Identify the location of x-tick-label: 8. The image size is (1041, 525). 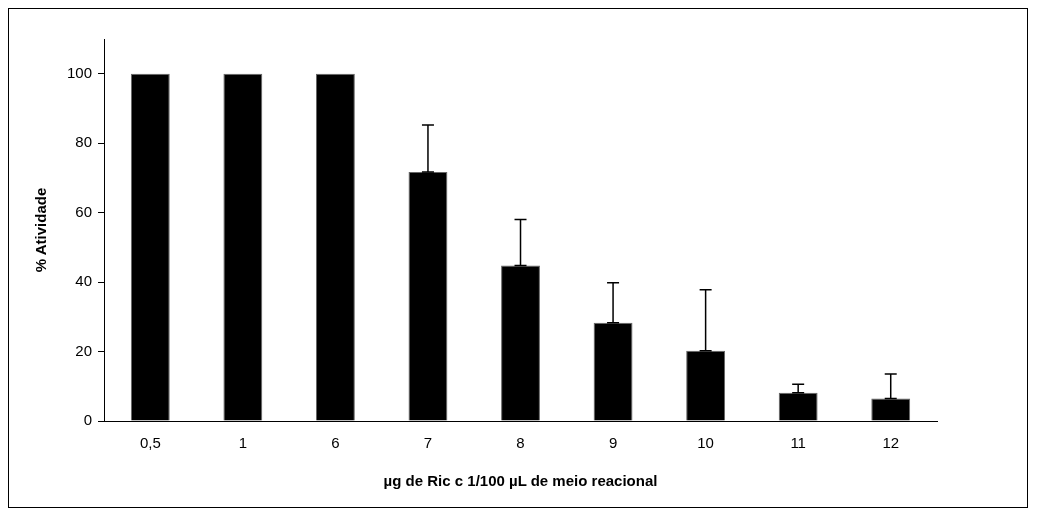
(520, 443).